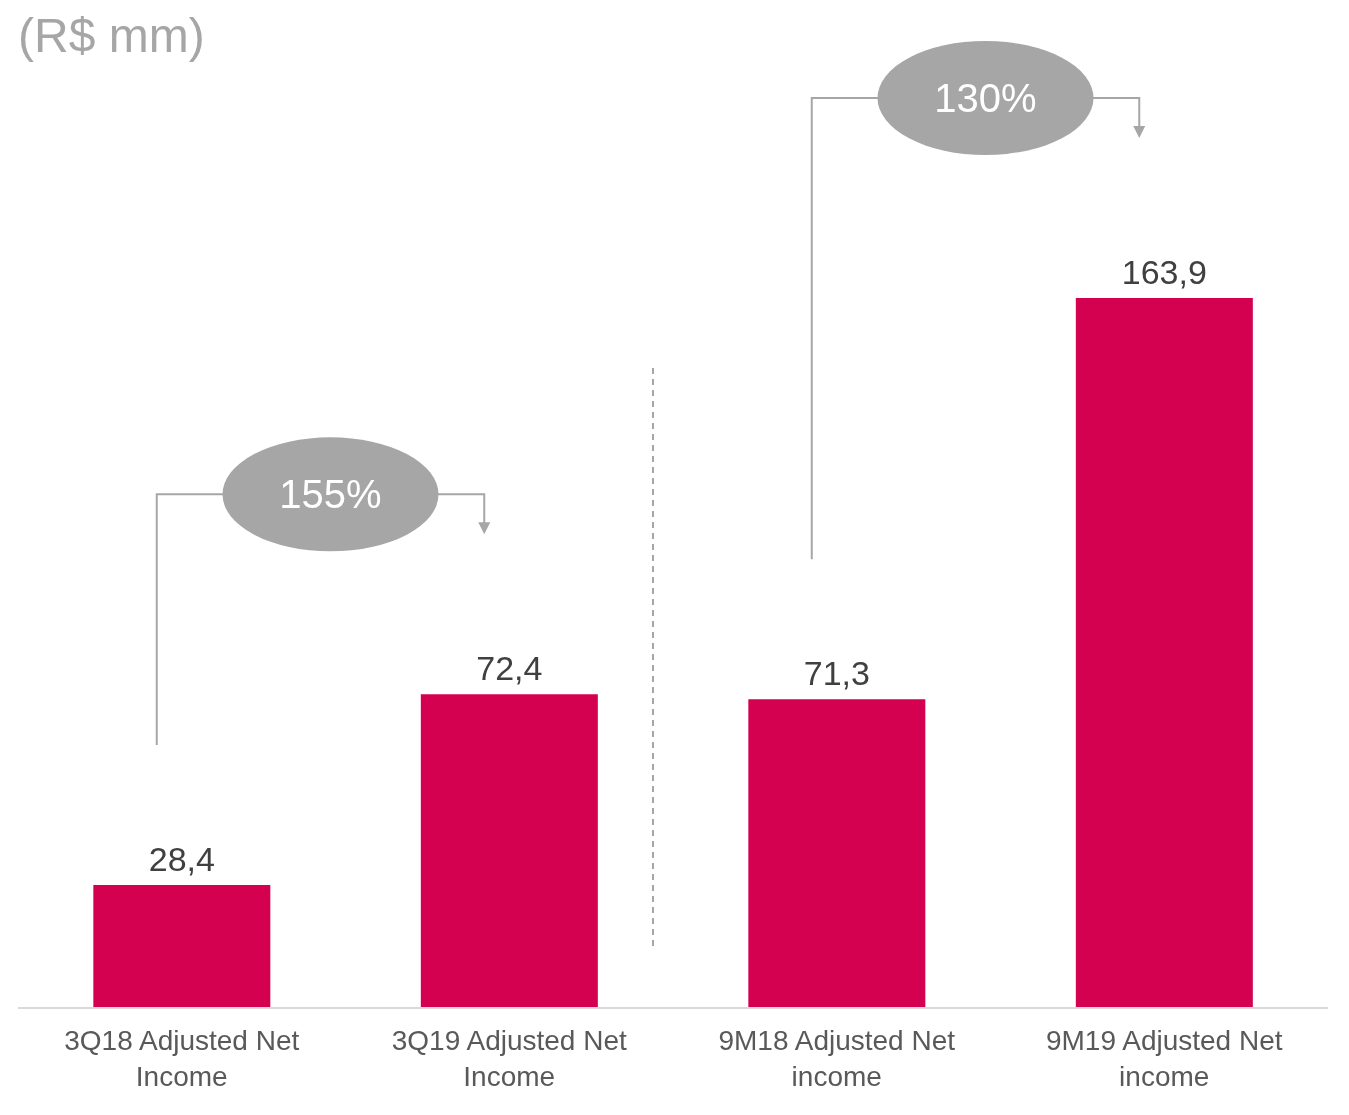 Image resolution: width=1349 pixels, height=1115 pixels. What do you see at coordinates (111, 35) in the screenshot?
I see `chart-title: (R$ mm)` at bounding box center [111, 35].